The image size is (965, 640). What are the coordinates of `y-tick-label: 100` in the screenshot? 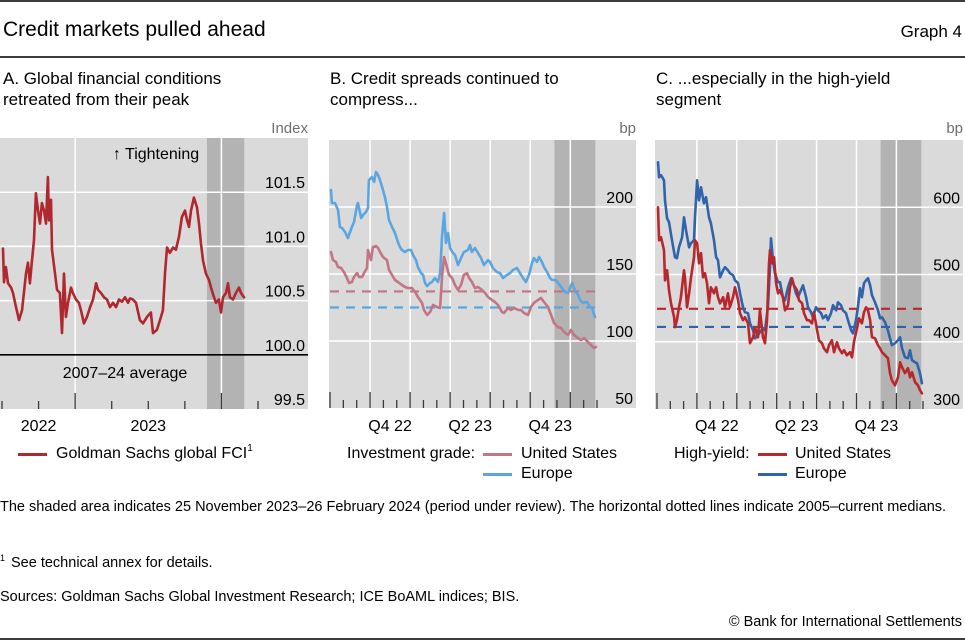 It's located at (619, 332).